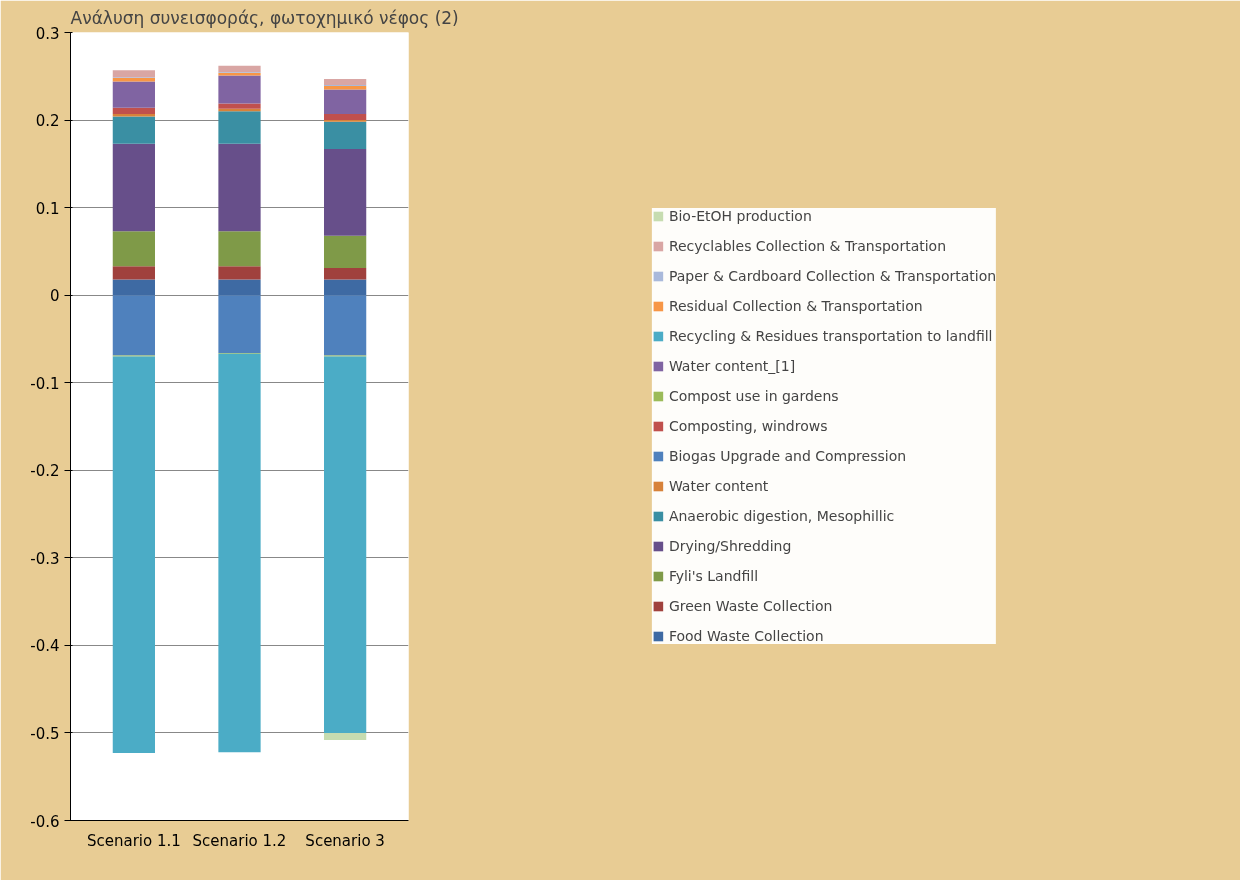 This screenshot has width=1244, height=887. What do you see at coordinates (239, 840) in the screenshot?
I see `x-tick-label: Scenario 1.2` at bounding box center [239, 840].